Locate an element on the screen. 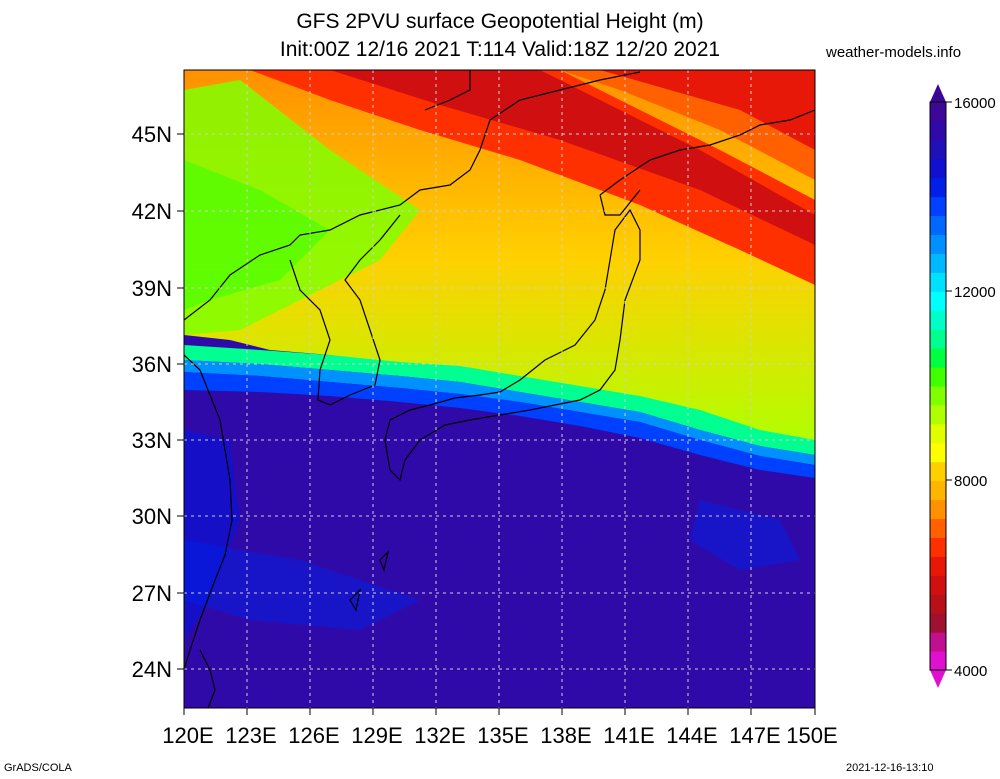  lon-label: 132E is located at coordinates (439, 735).